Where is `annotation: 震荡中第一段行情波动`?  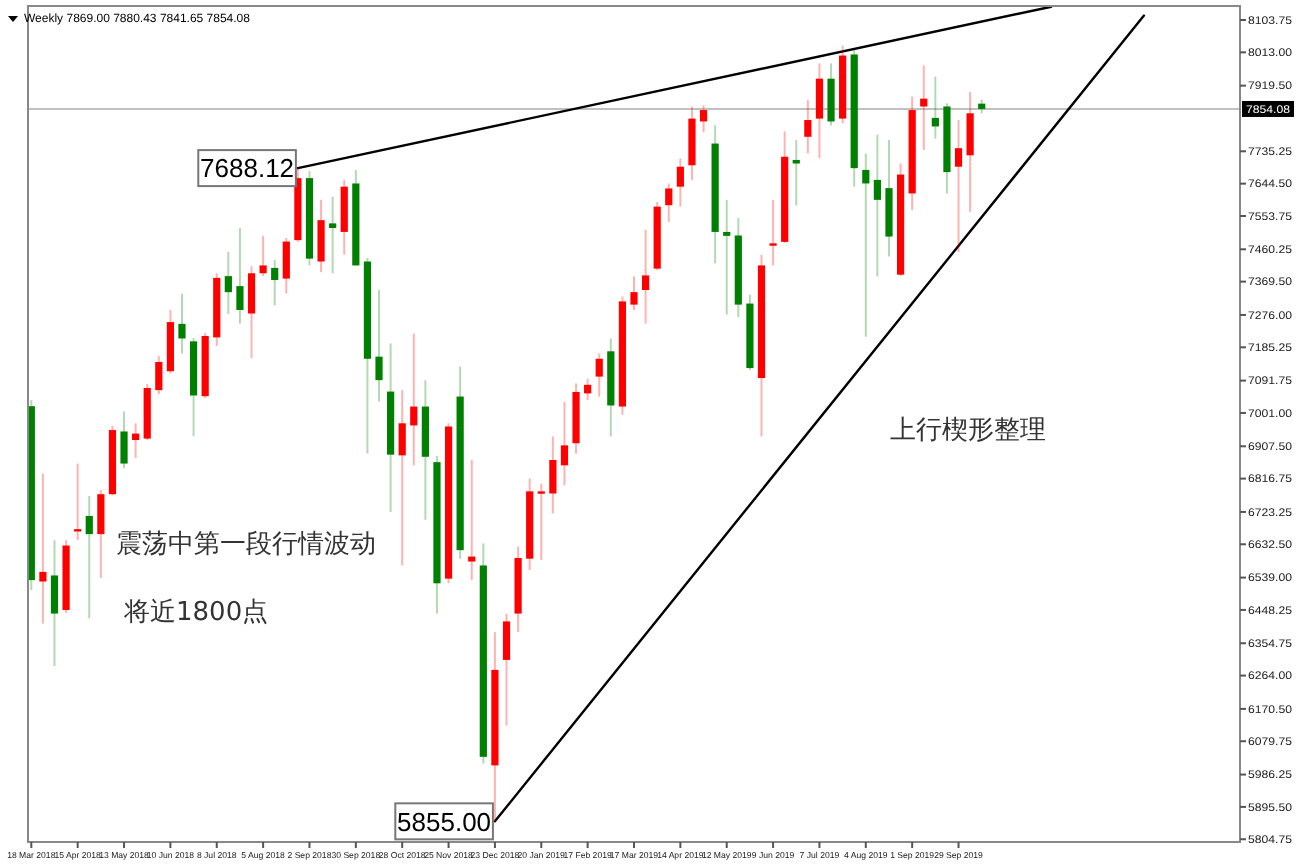 annotation: 震荡中第一段行情波动 is located at coordinates (246, 545).